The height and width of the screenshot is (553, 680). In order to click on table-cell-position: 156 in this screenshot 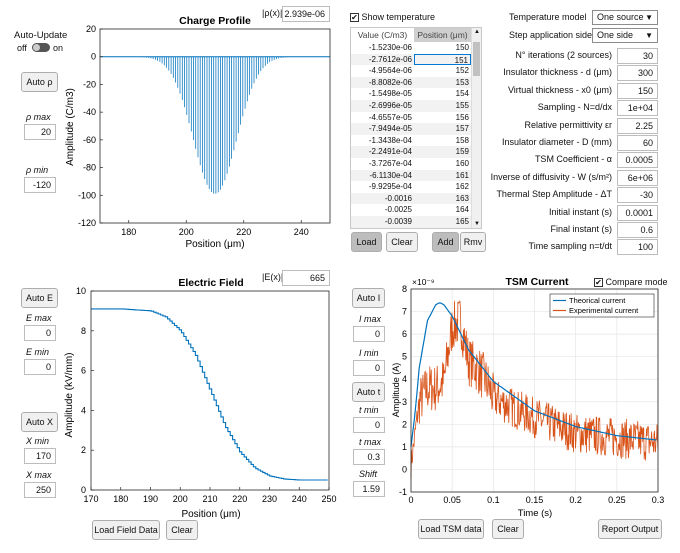, I will do `click(462, 117)`.